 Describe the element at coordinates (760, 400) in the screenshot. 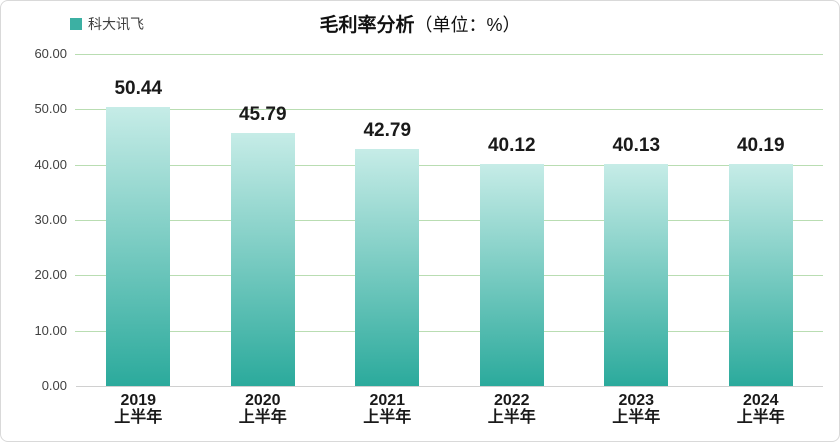

I see `x-axis-category-line: 2024` at that location.